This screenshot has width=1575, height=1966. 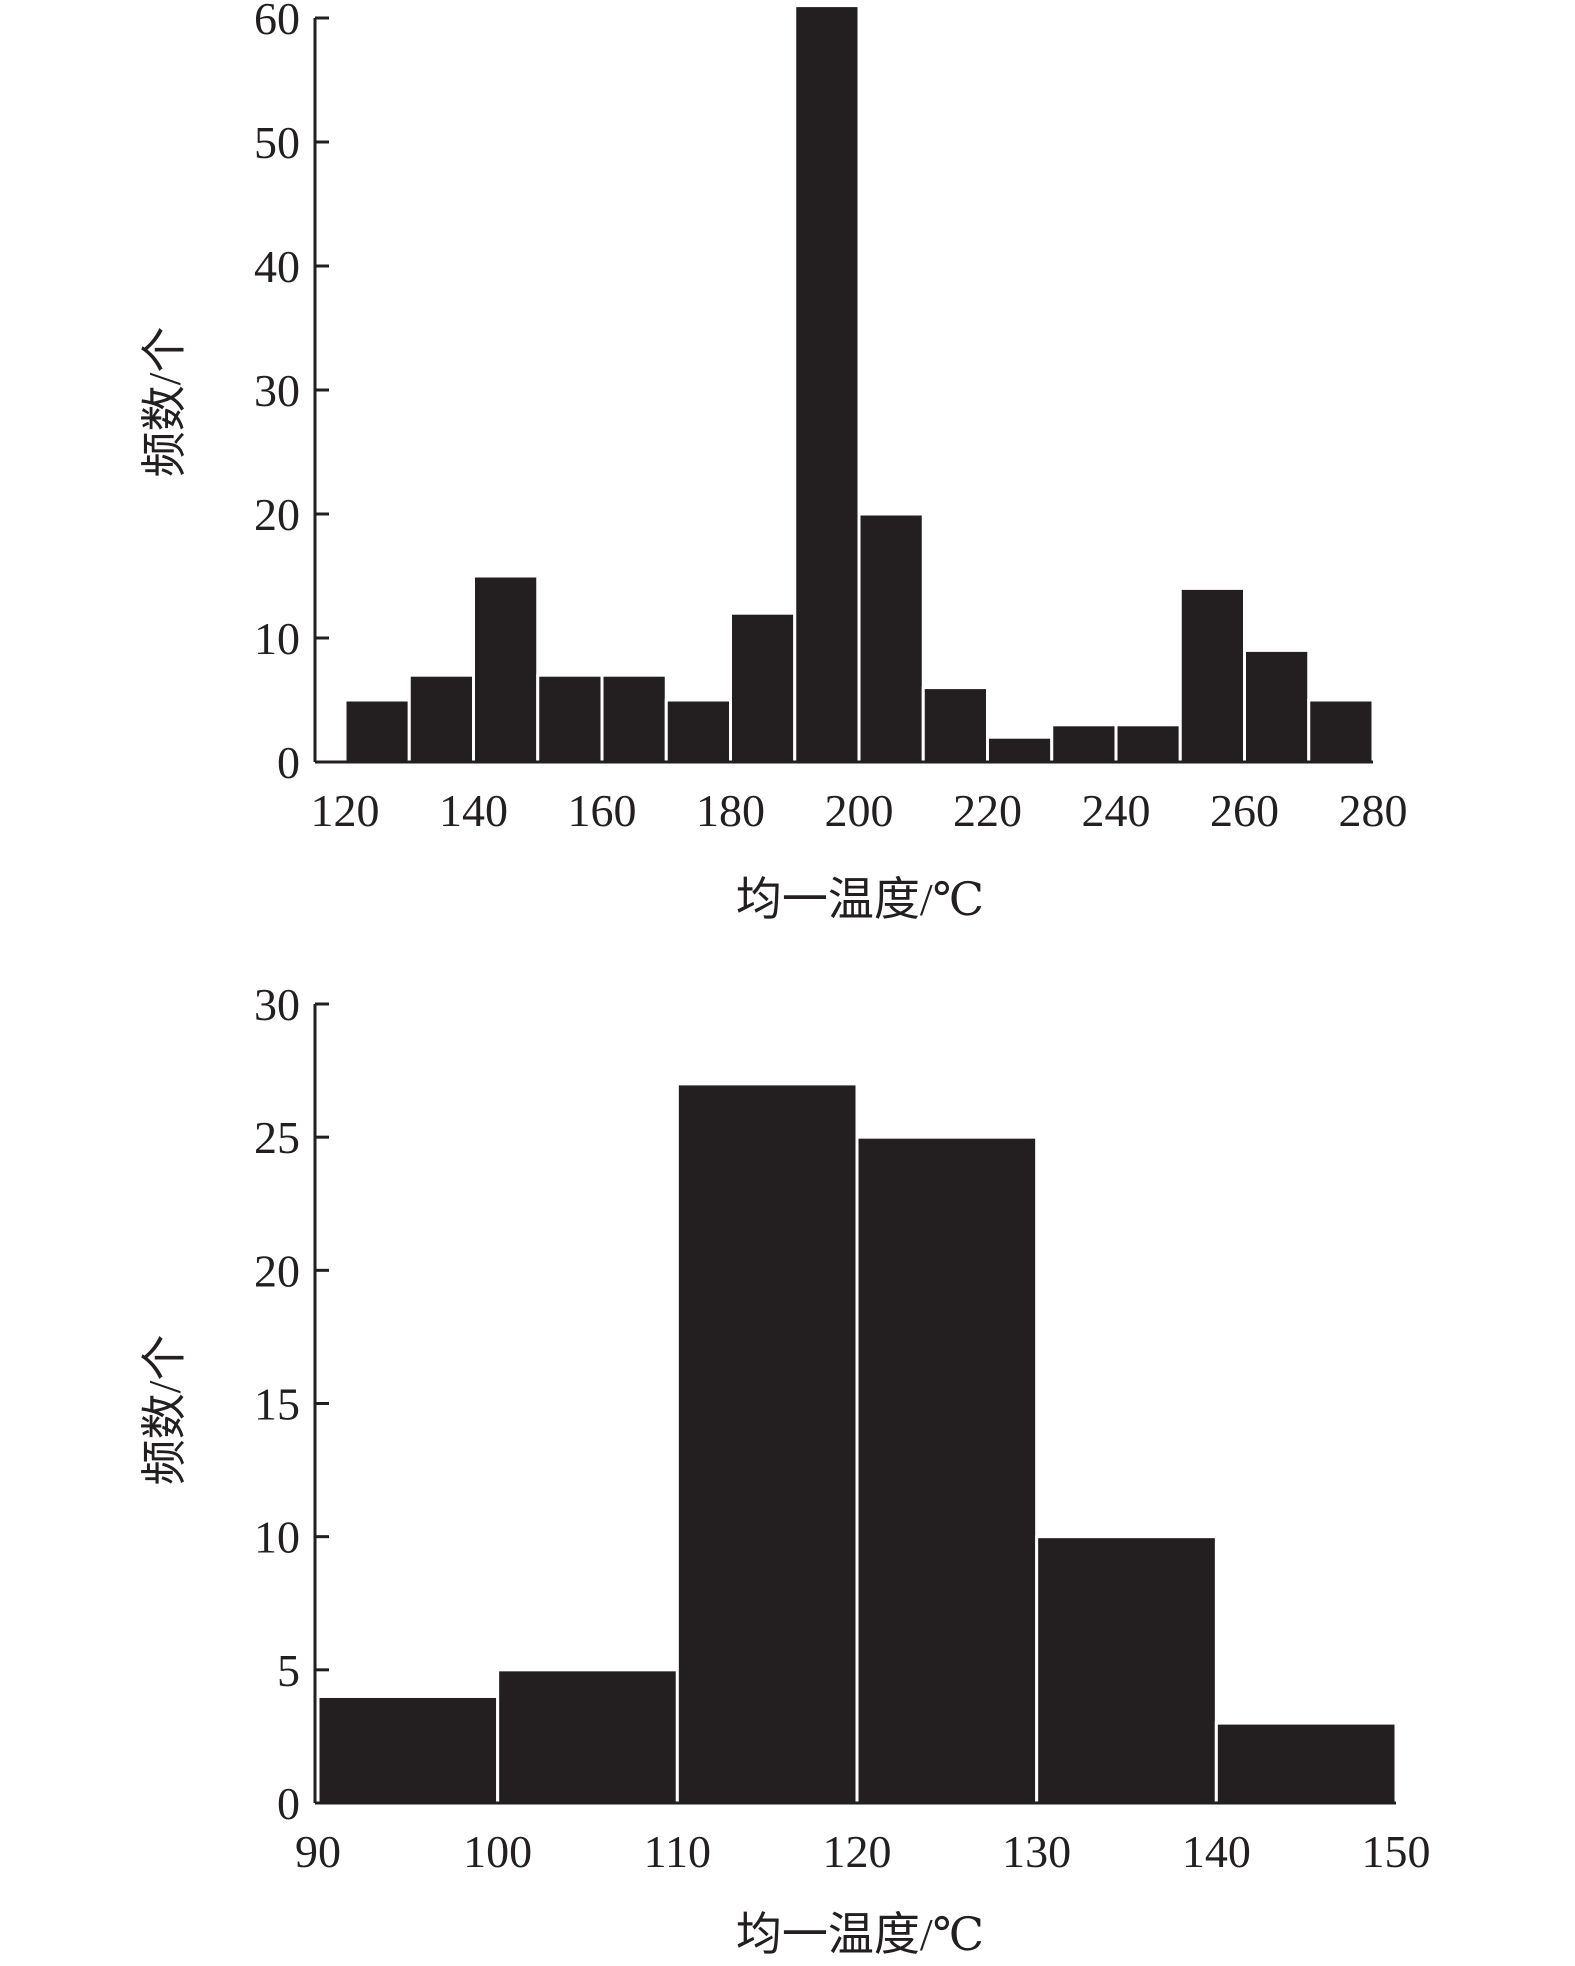 I want to click on y-tick-labels: 0 10 20 30 40 50 60, so click(x=277, y=394).